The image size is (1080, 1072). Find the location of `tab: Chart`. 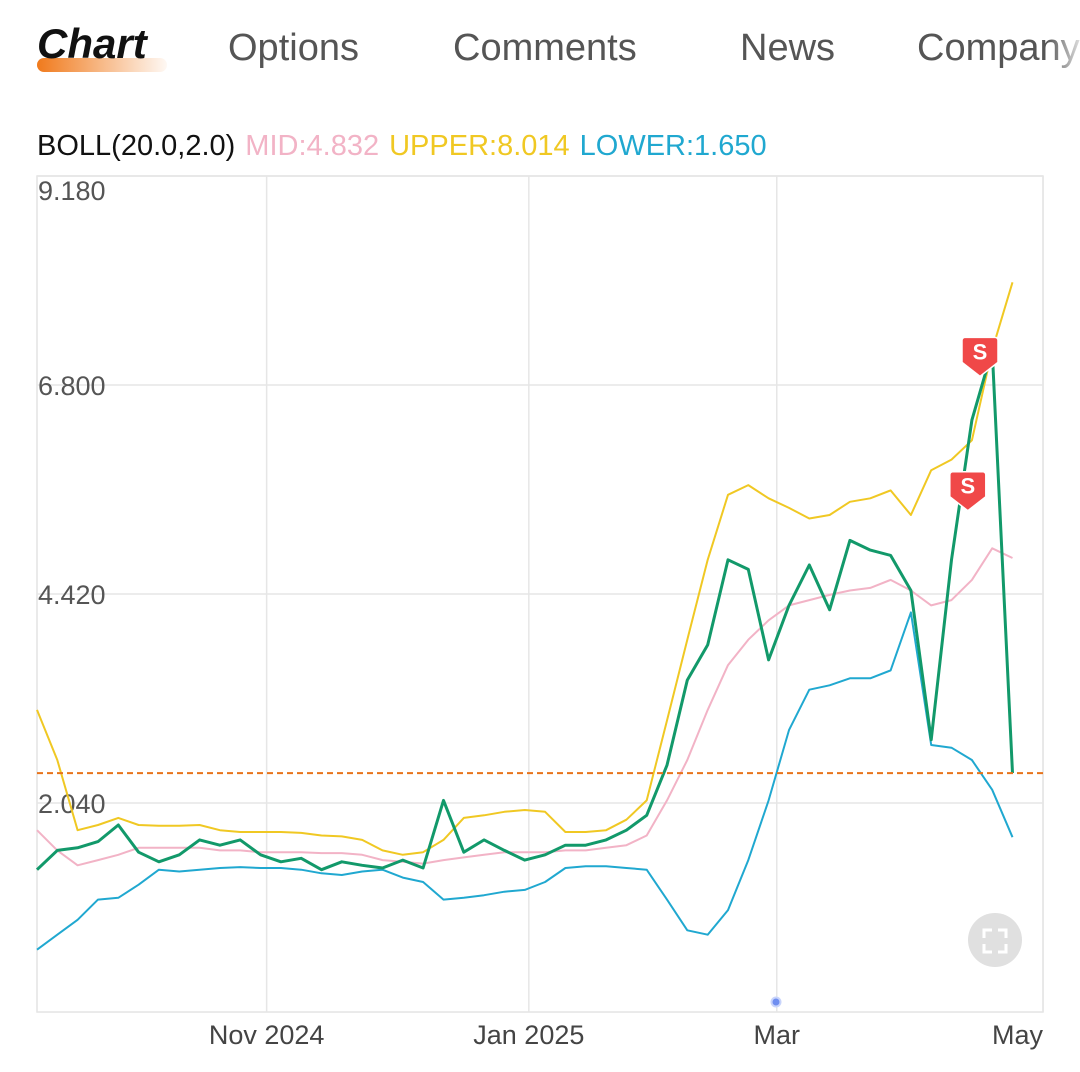

tab: Chart is located at coordinates (93, 43).